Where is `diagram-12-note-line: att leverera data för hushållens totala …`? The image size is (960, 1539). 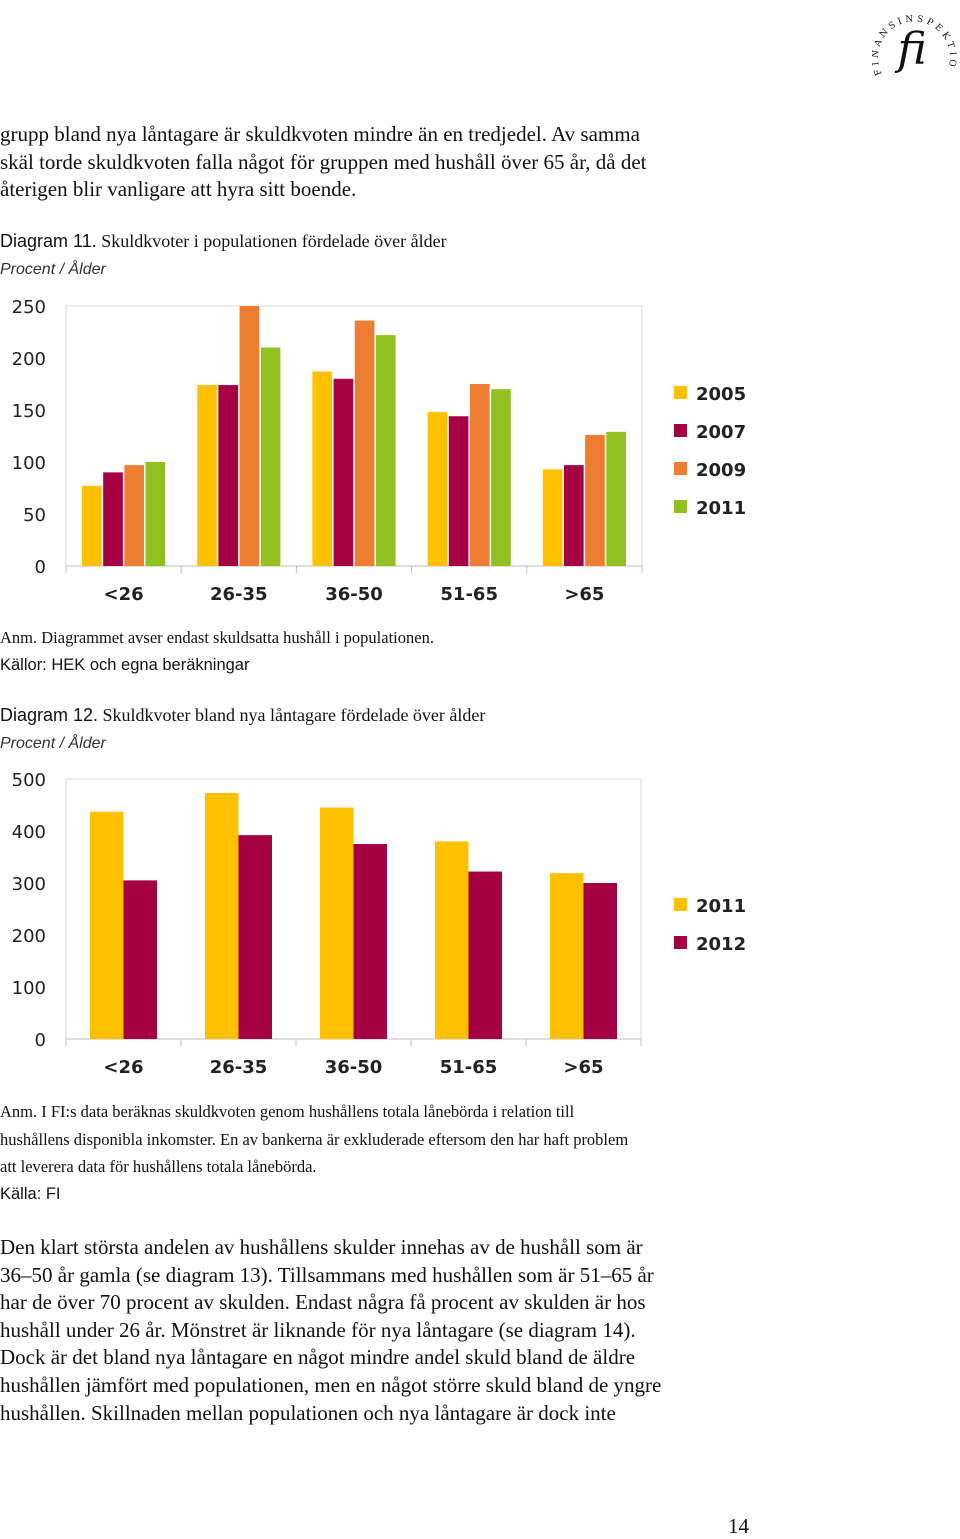 diagram-12-note-line: att leverera data för hushållens totala … is located at coordinates (158, 1167).